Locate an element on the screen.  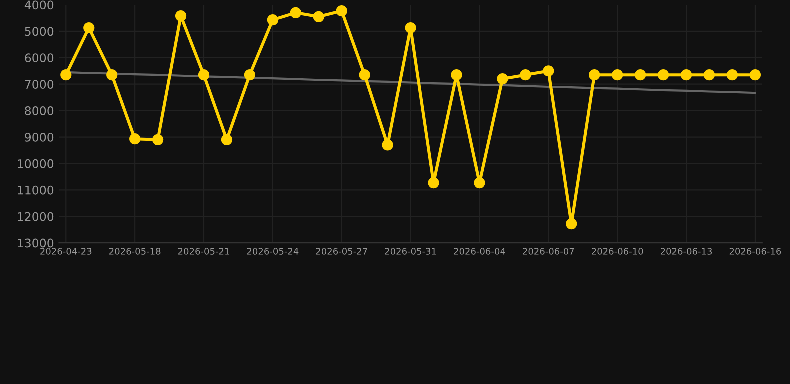
x-tick-label: 2026-04-23 is located at coordinates (66, 251).